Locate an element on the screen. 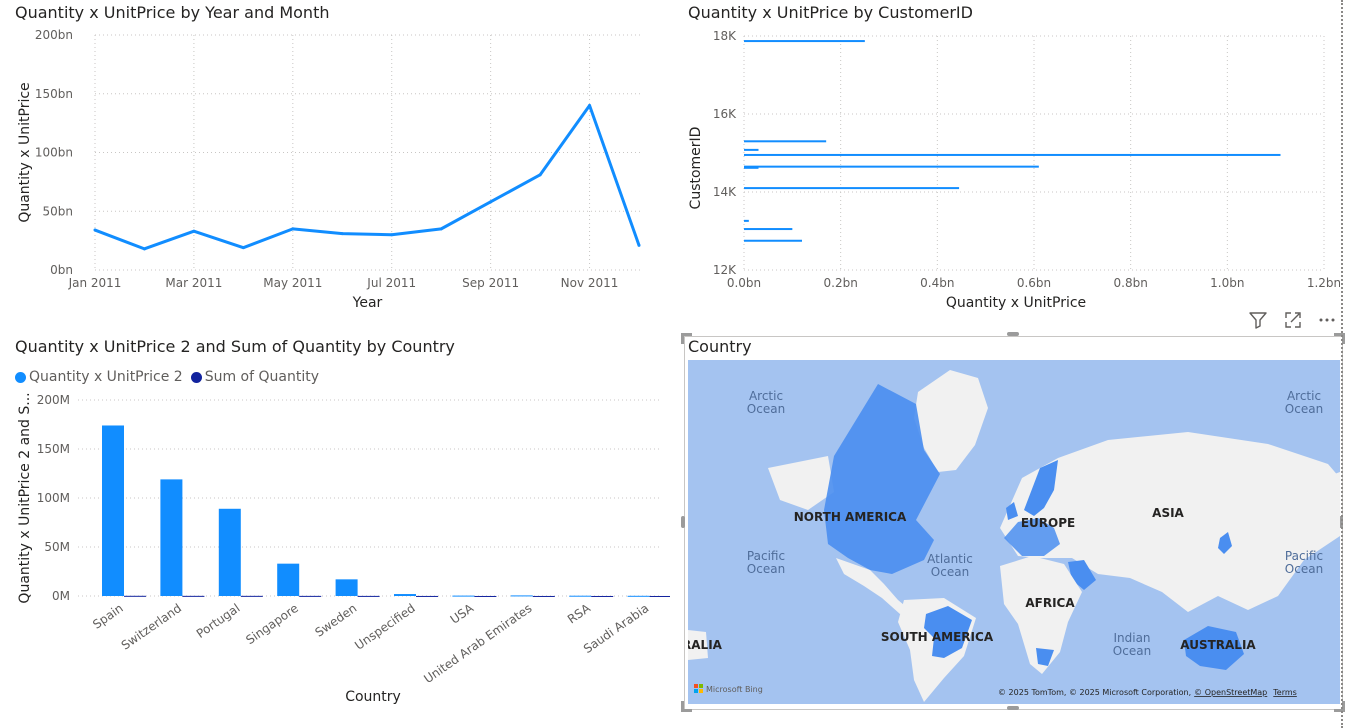 The height and width of the screenshot is (728, 1347). australia-highlight is located at coordinates (1214, 648).